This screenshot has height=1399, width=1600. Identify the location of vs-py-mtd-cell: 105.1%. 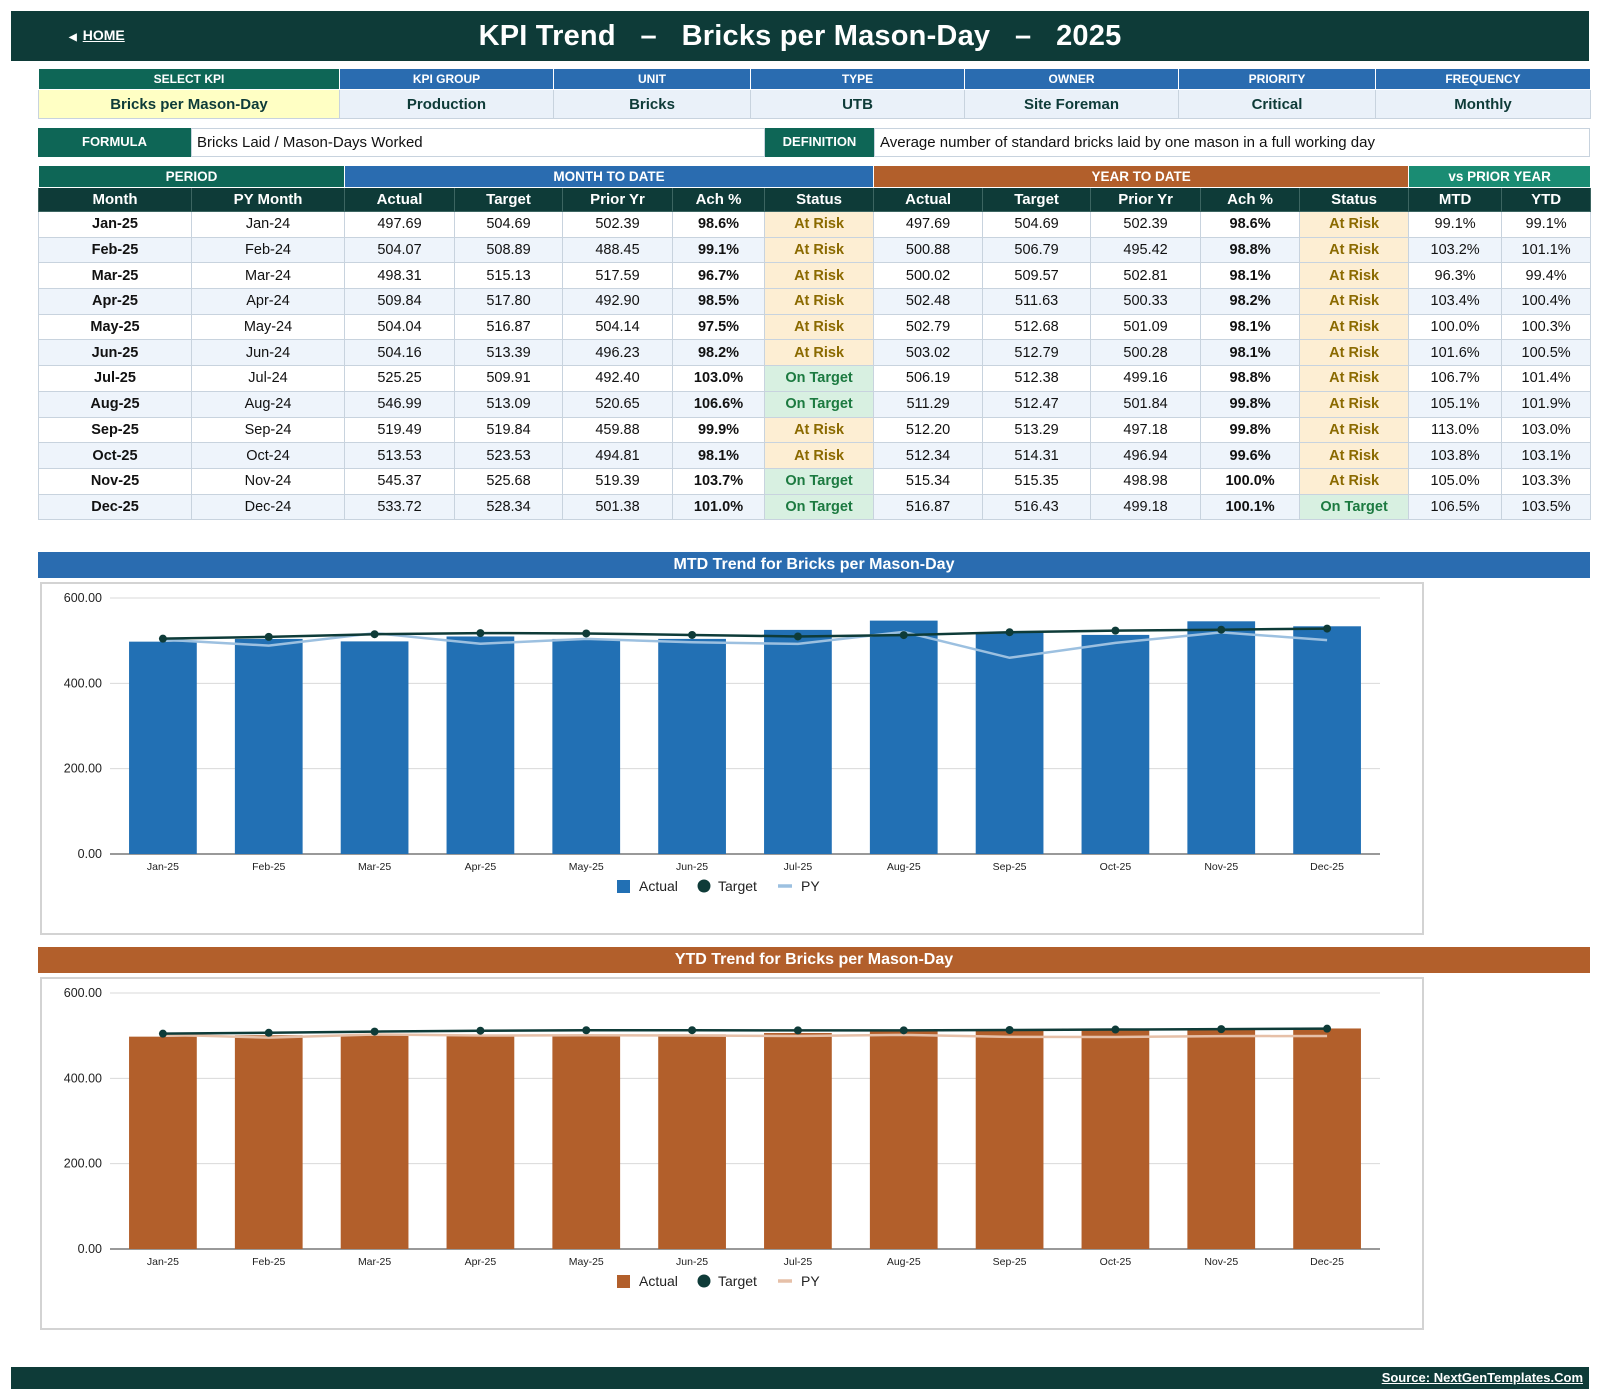
(1455, 404).